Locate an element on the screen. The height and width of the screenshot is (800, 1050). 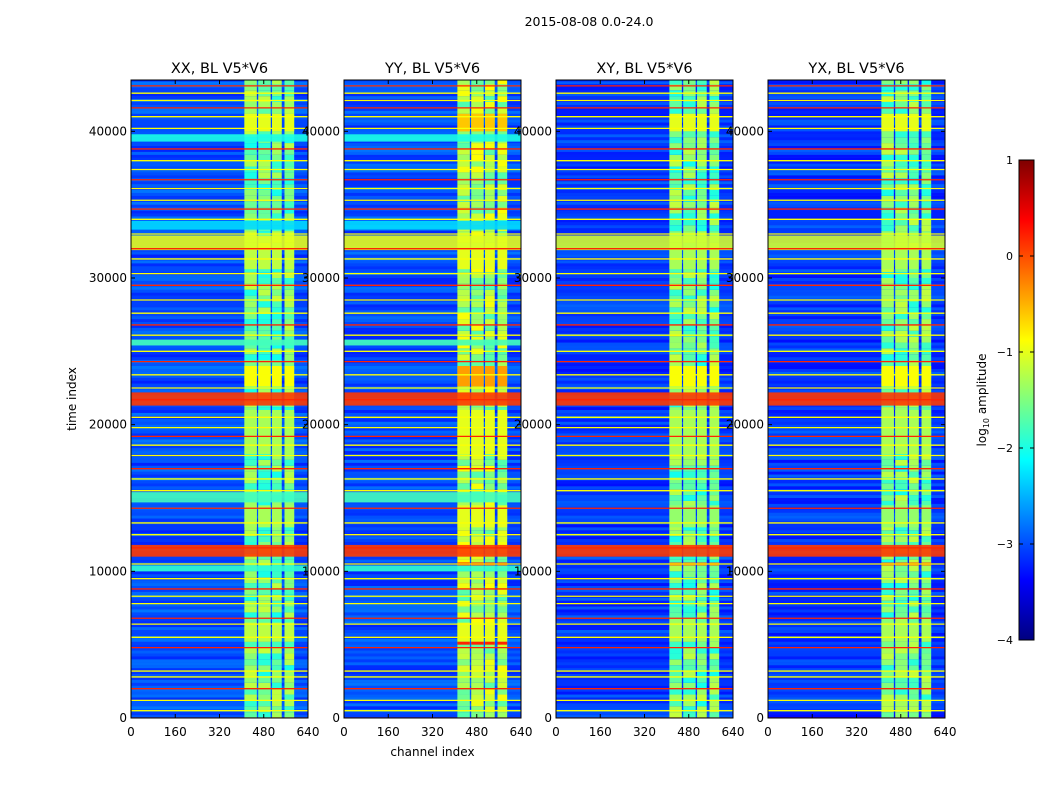
wide-band is located at coordinates (856, 243).